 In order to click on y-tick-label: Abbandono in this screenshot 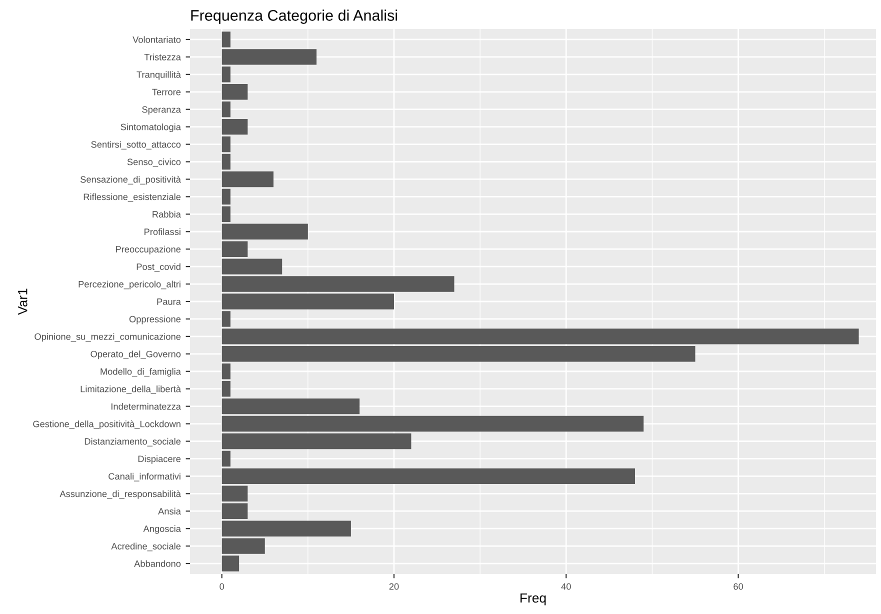, I will do `click(157, 563)`.